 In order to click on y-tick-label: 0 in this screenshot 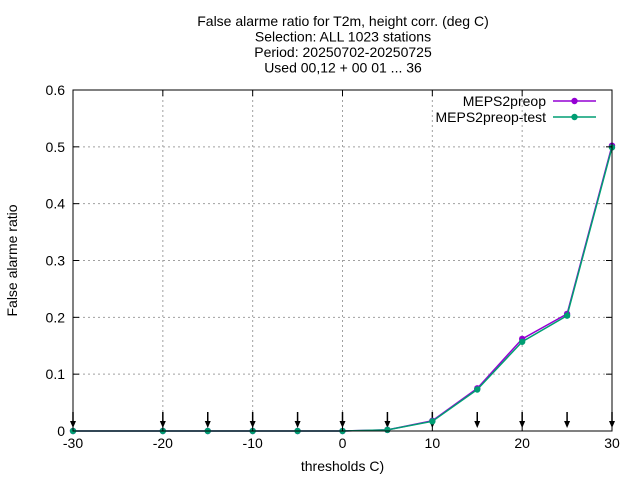, I will do `click(61, 431)`.